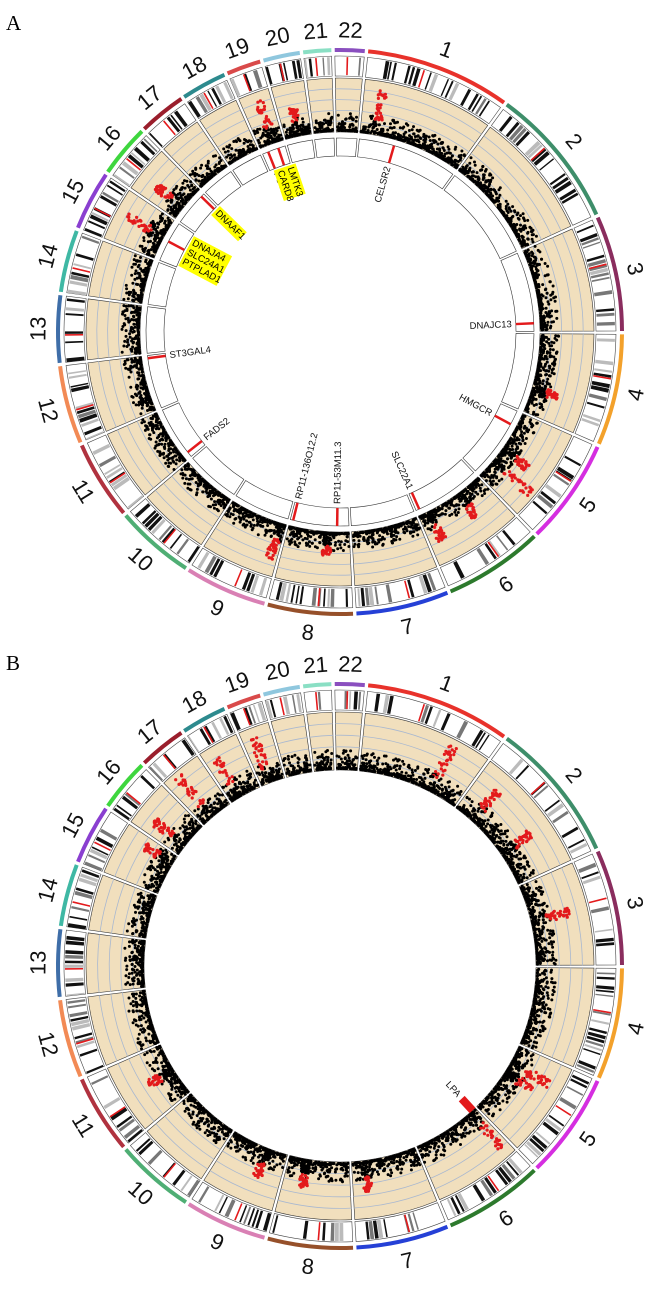 This screenshot has width=668, height=1294. I want to click on gene-label: DNAAF1, so click(230, 225).